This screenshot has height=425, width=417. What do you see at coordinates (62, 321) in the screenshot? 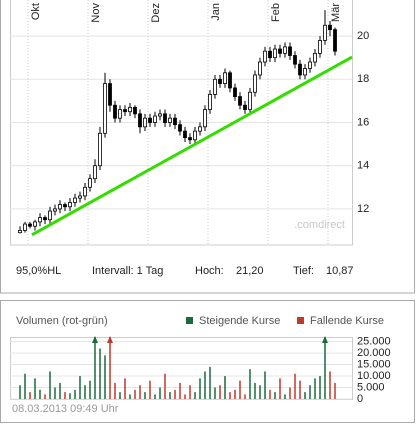
I see `volume-title: Volumen (rot-grün)` at bounding box center [62, 321].